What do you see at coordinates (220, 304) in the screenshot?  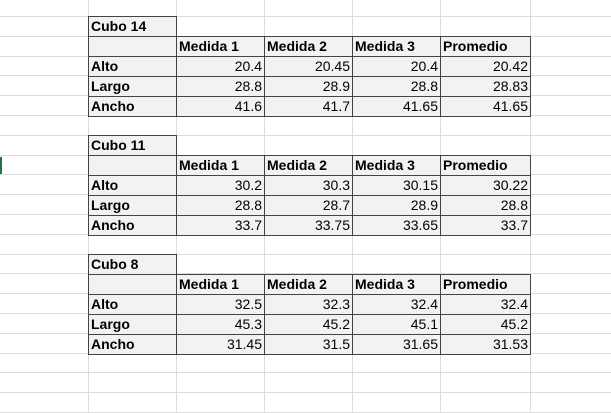 I see `value-cell: 32.5` at bounding box center [220, 304].